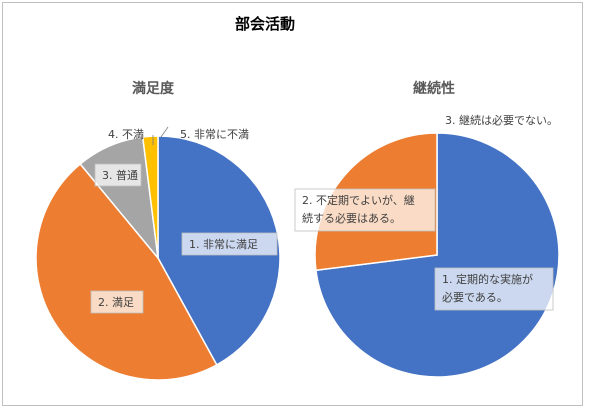 The width and height of the screenshot is (589, 412). Describe the element at coordinates (358, 200) in the screenshot. I see `svg-text: 2. 不定期でよいが、継` at that location.